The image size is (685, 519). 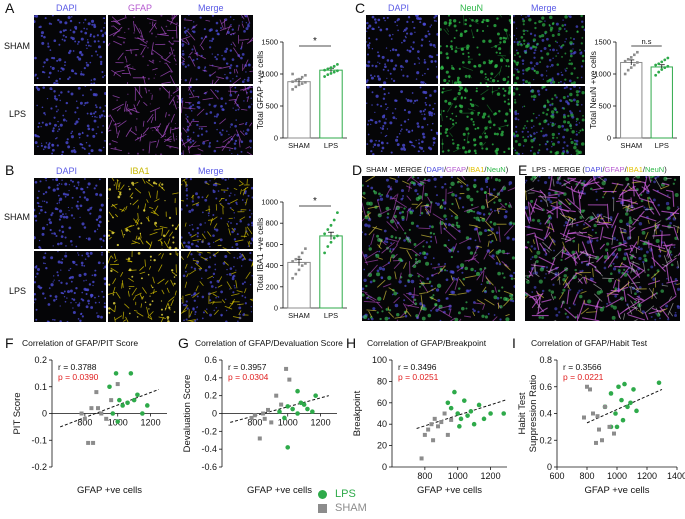 What do you see at coordinates (655, 169) in the screenshot?
I see `stain-legend-part: NeuN` at bounding box center [655, 169].